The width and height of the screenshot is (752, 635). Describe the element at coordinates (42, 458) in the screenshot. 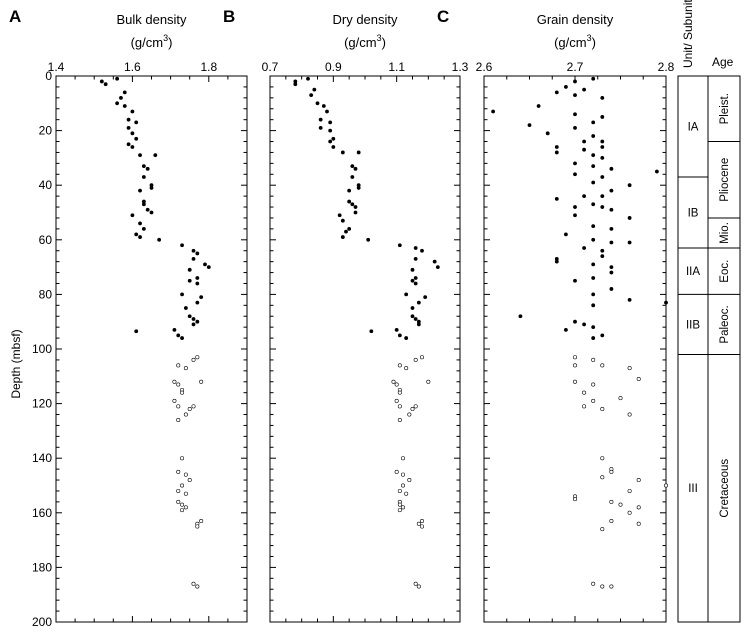

I see `y-tick-label: 140` at that location.